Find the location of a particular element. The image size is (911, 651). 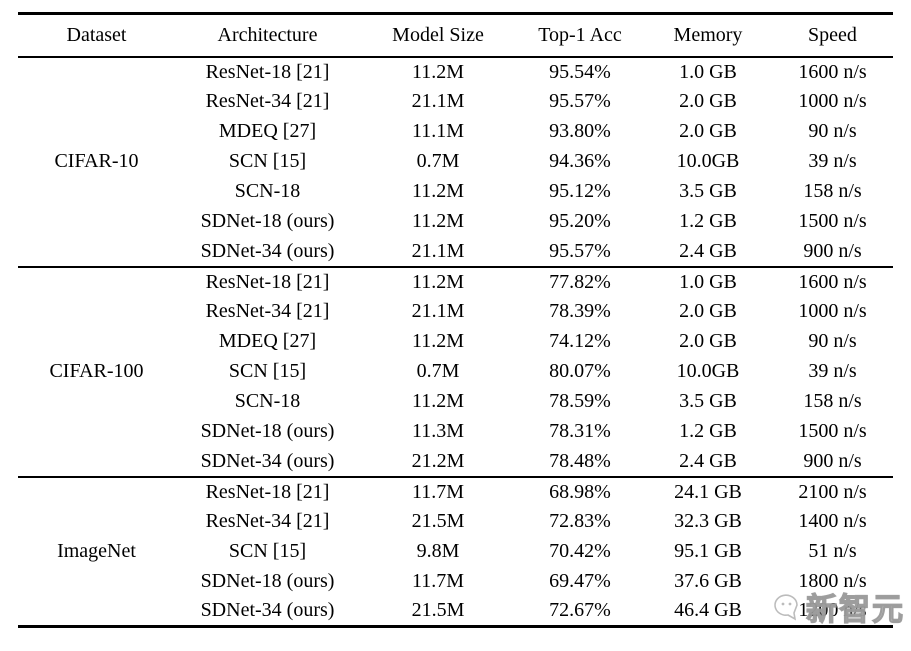

cell-memory: 1.2 GB is located at coordinates (708, 221).